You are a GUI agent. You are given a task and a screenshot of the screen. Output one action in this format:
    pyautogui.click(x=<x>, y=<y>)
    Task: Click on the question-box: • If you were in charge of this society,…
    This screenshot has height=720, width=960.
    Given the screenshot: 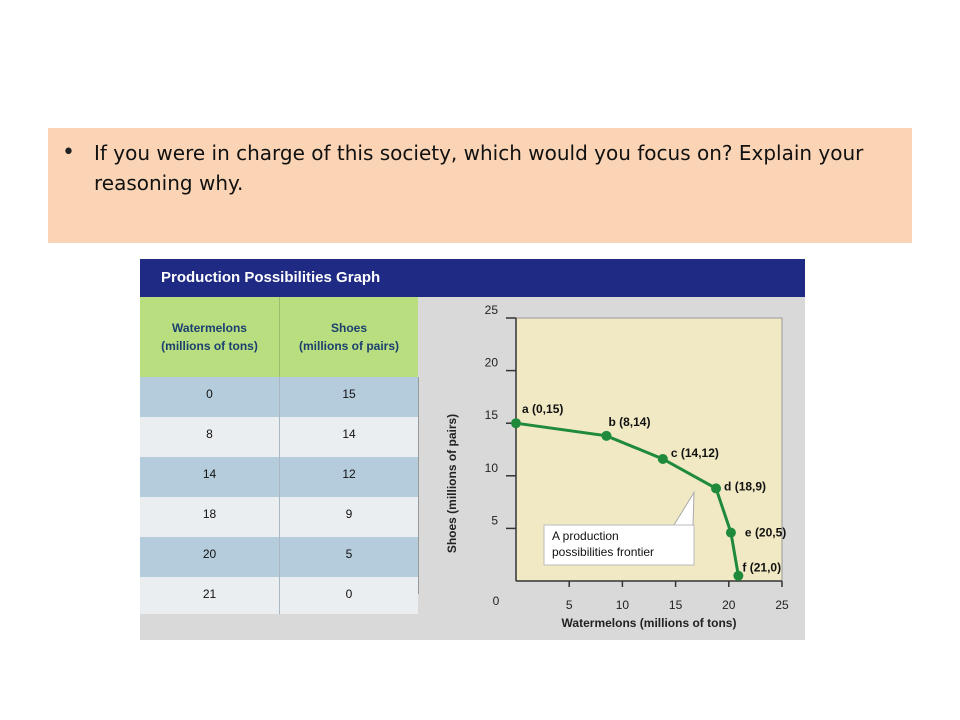 What is the action you would take?
    pyautogui.click(x=480, y=185)
    